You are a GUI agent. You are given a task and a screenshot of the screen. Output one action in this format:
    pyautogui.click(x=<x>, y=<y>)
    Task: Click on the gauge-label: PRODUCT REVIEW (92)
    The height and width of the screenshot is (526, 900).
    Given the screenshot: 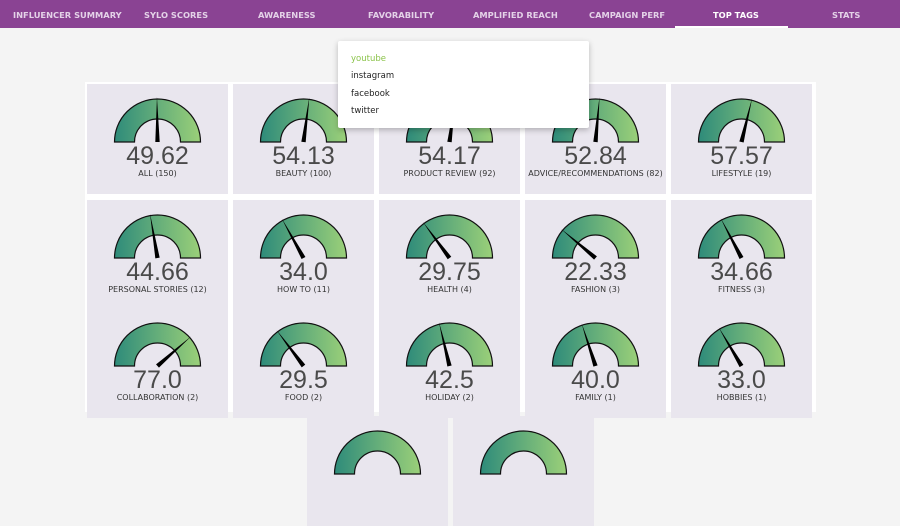 What is the action you would take?
    pyautogui.click(x=449, y=173)
    